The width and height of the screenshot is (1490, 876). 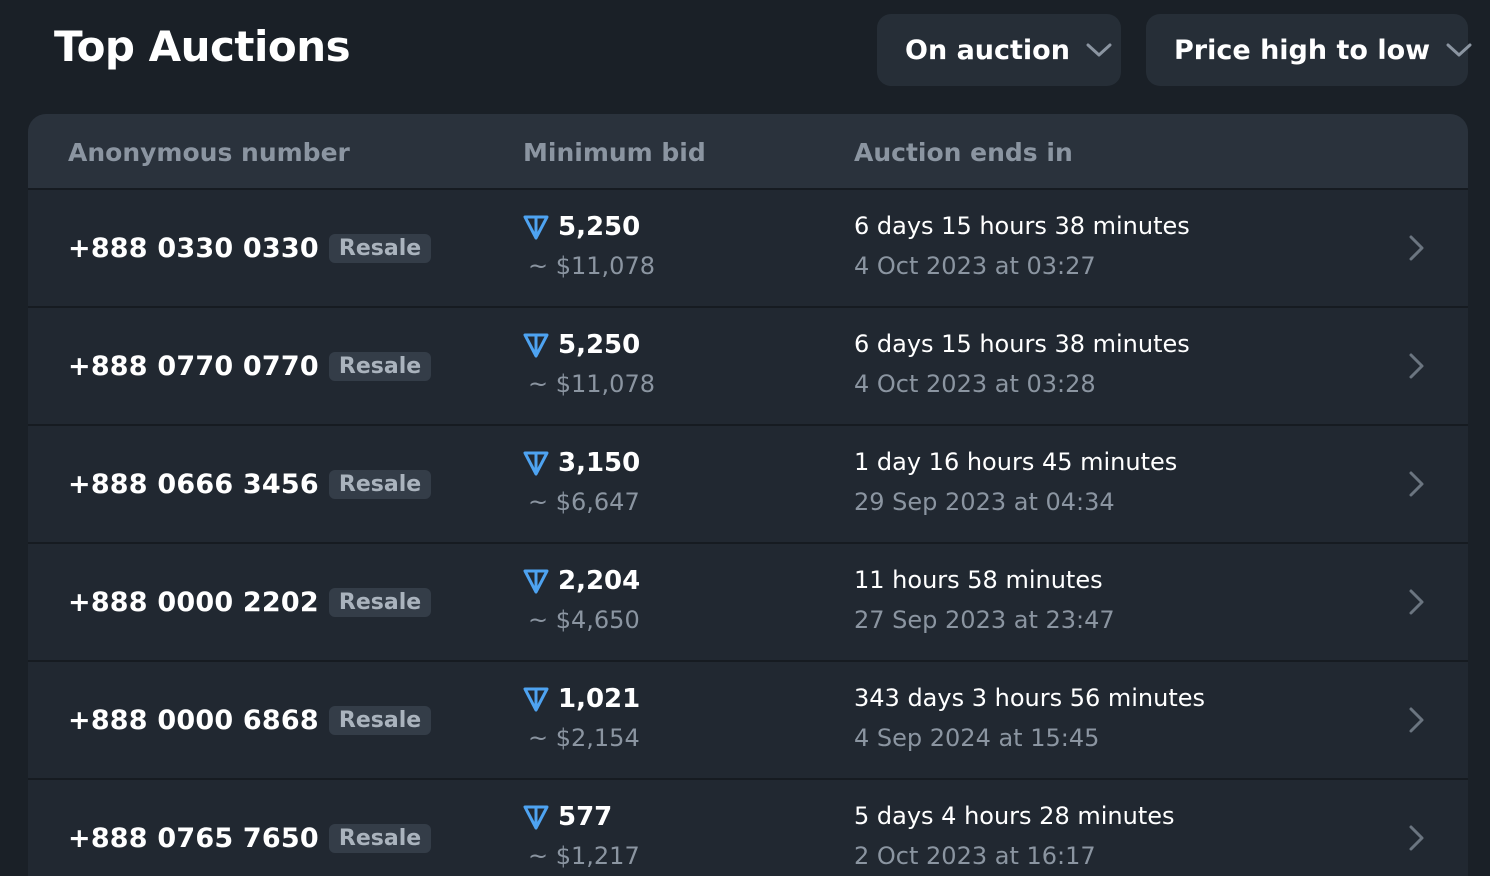 What do you see at coordinates (209, 152) in the screenshot?
I see `header-anonymous-number: Anonymous number` at bounding box center [209, 152].